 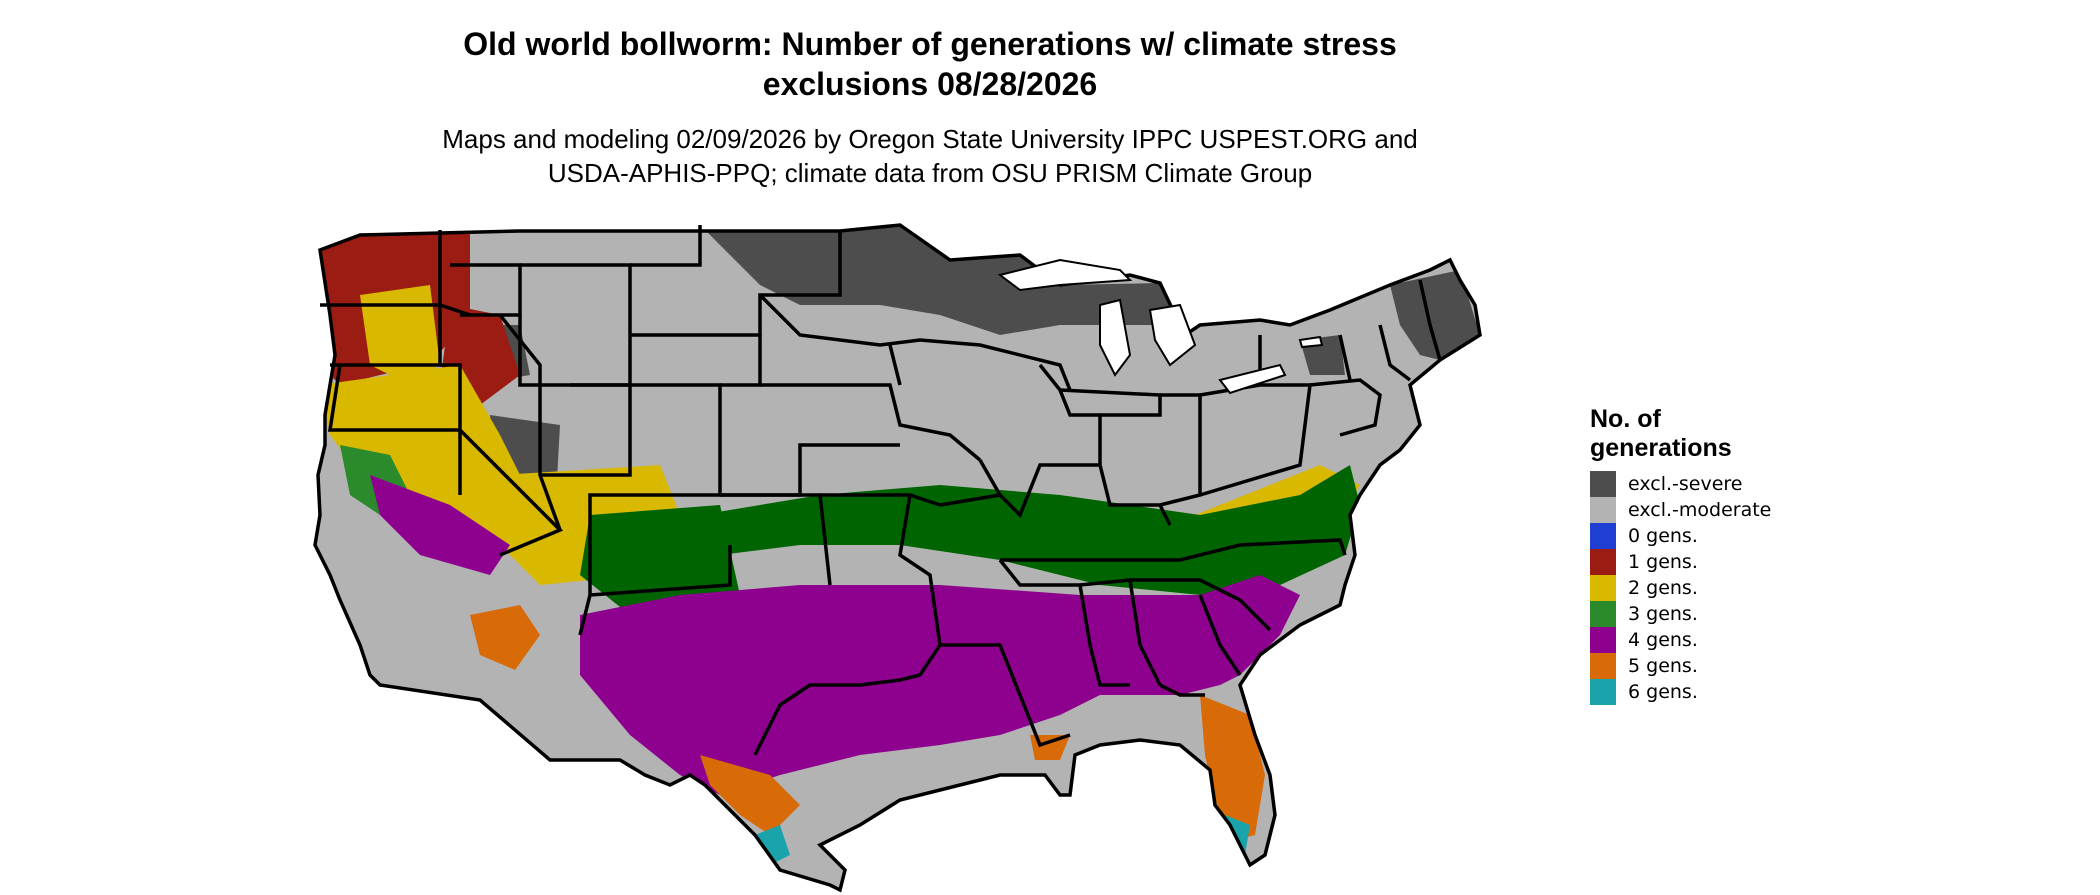 What do you see at coordinates (1663, 562) in the screenshot?
I see `legend-label: 1 gens.` at bounding box center [1663, 562].